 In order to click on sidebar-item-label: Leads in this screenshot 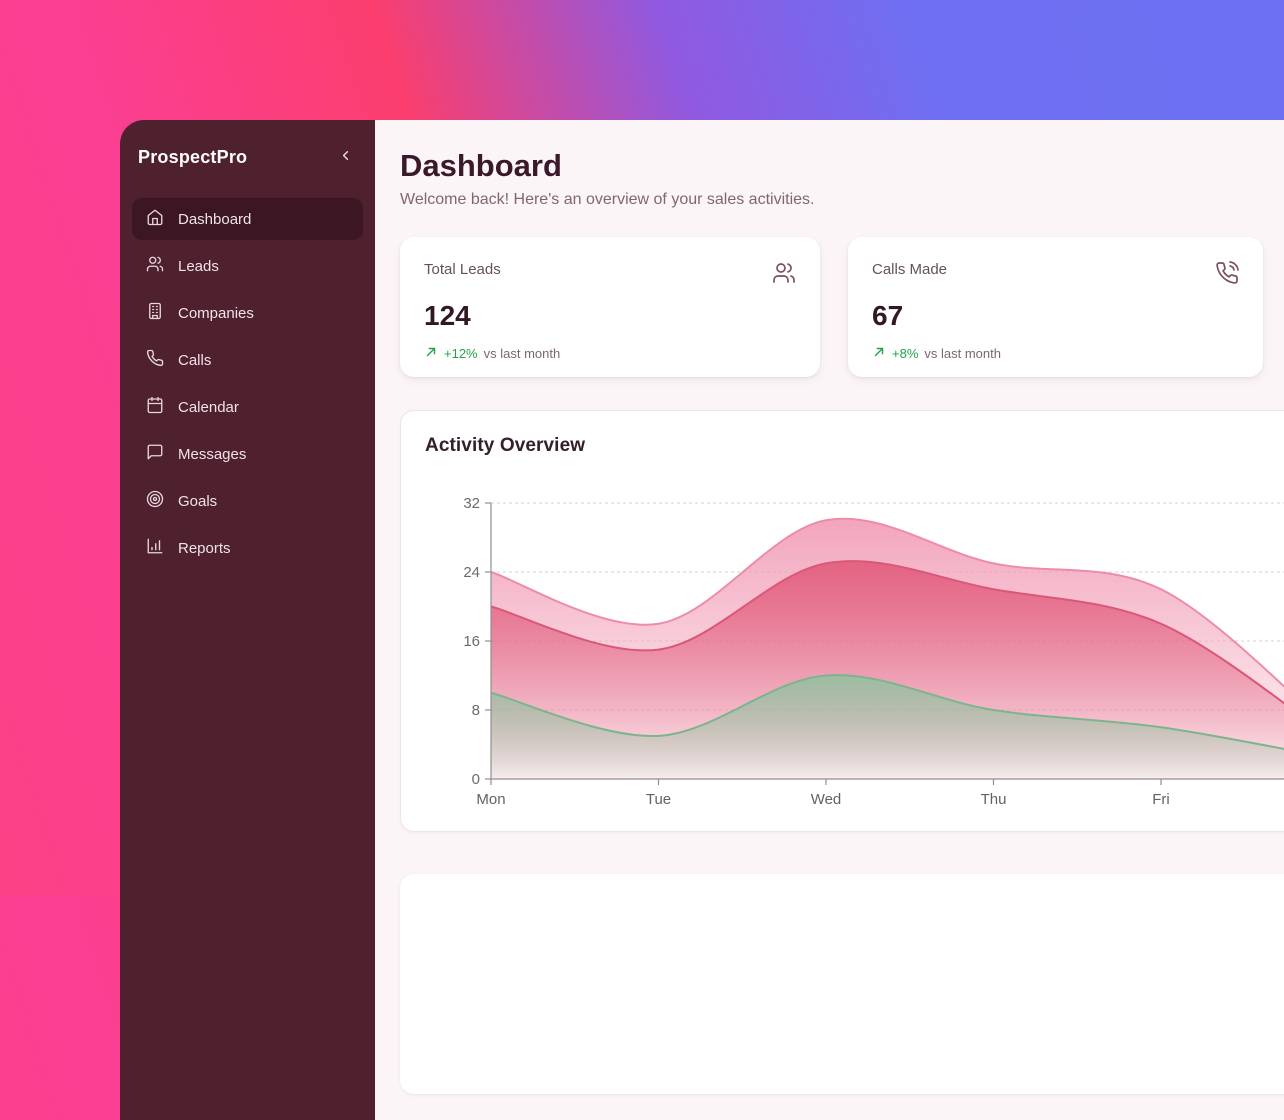, I will do `click(198, 266)`.